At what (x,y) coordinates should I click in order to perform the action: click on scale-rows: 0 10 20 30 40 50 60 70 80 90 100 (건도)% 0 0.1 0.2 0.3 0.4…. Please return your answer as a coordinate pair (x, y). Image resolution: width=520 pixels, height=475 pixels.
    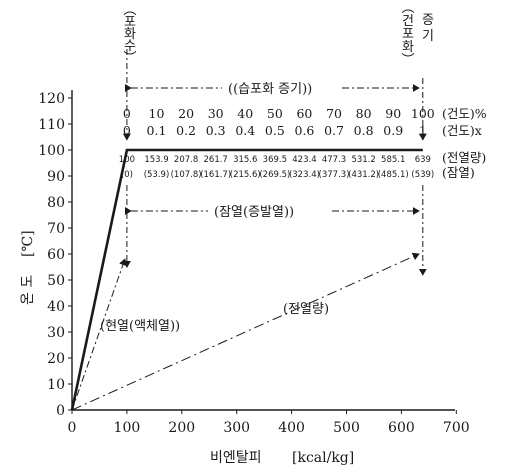
    Looking at the image, I should click on (303, 143).